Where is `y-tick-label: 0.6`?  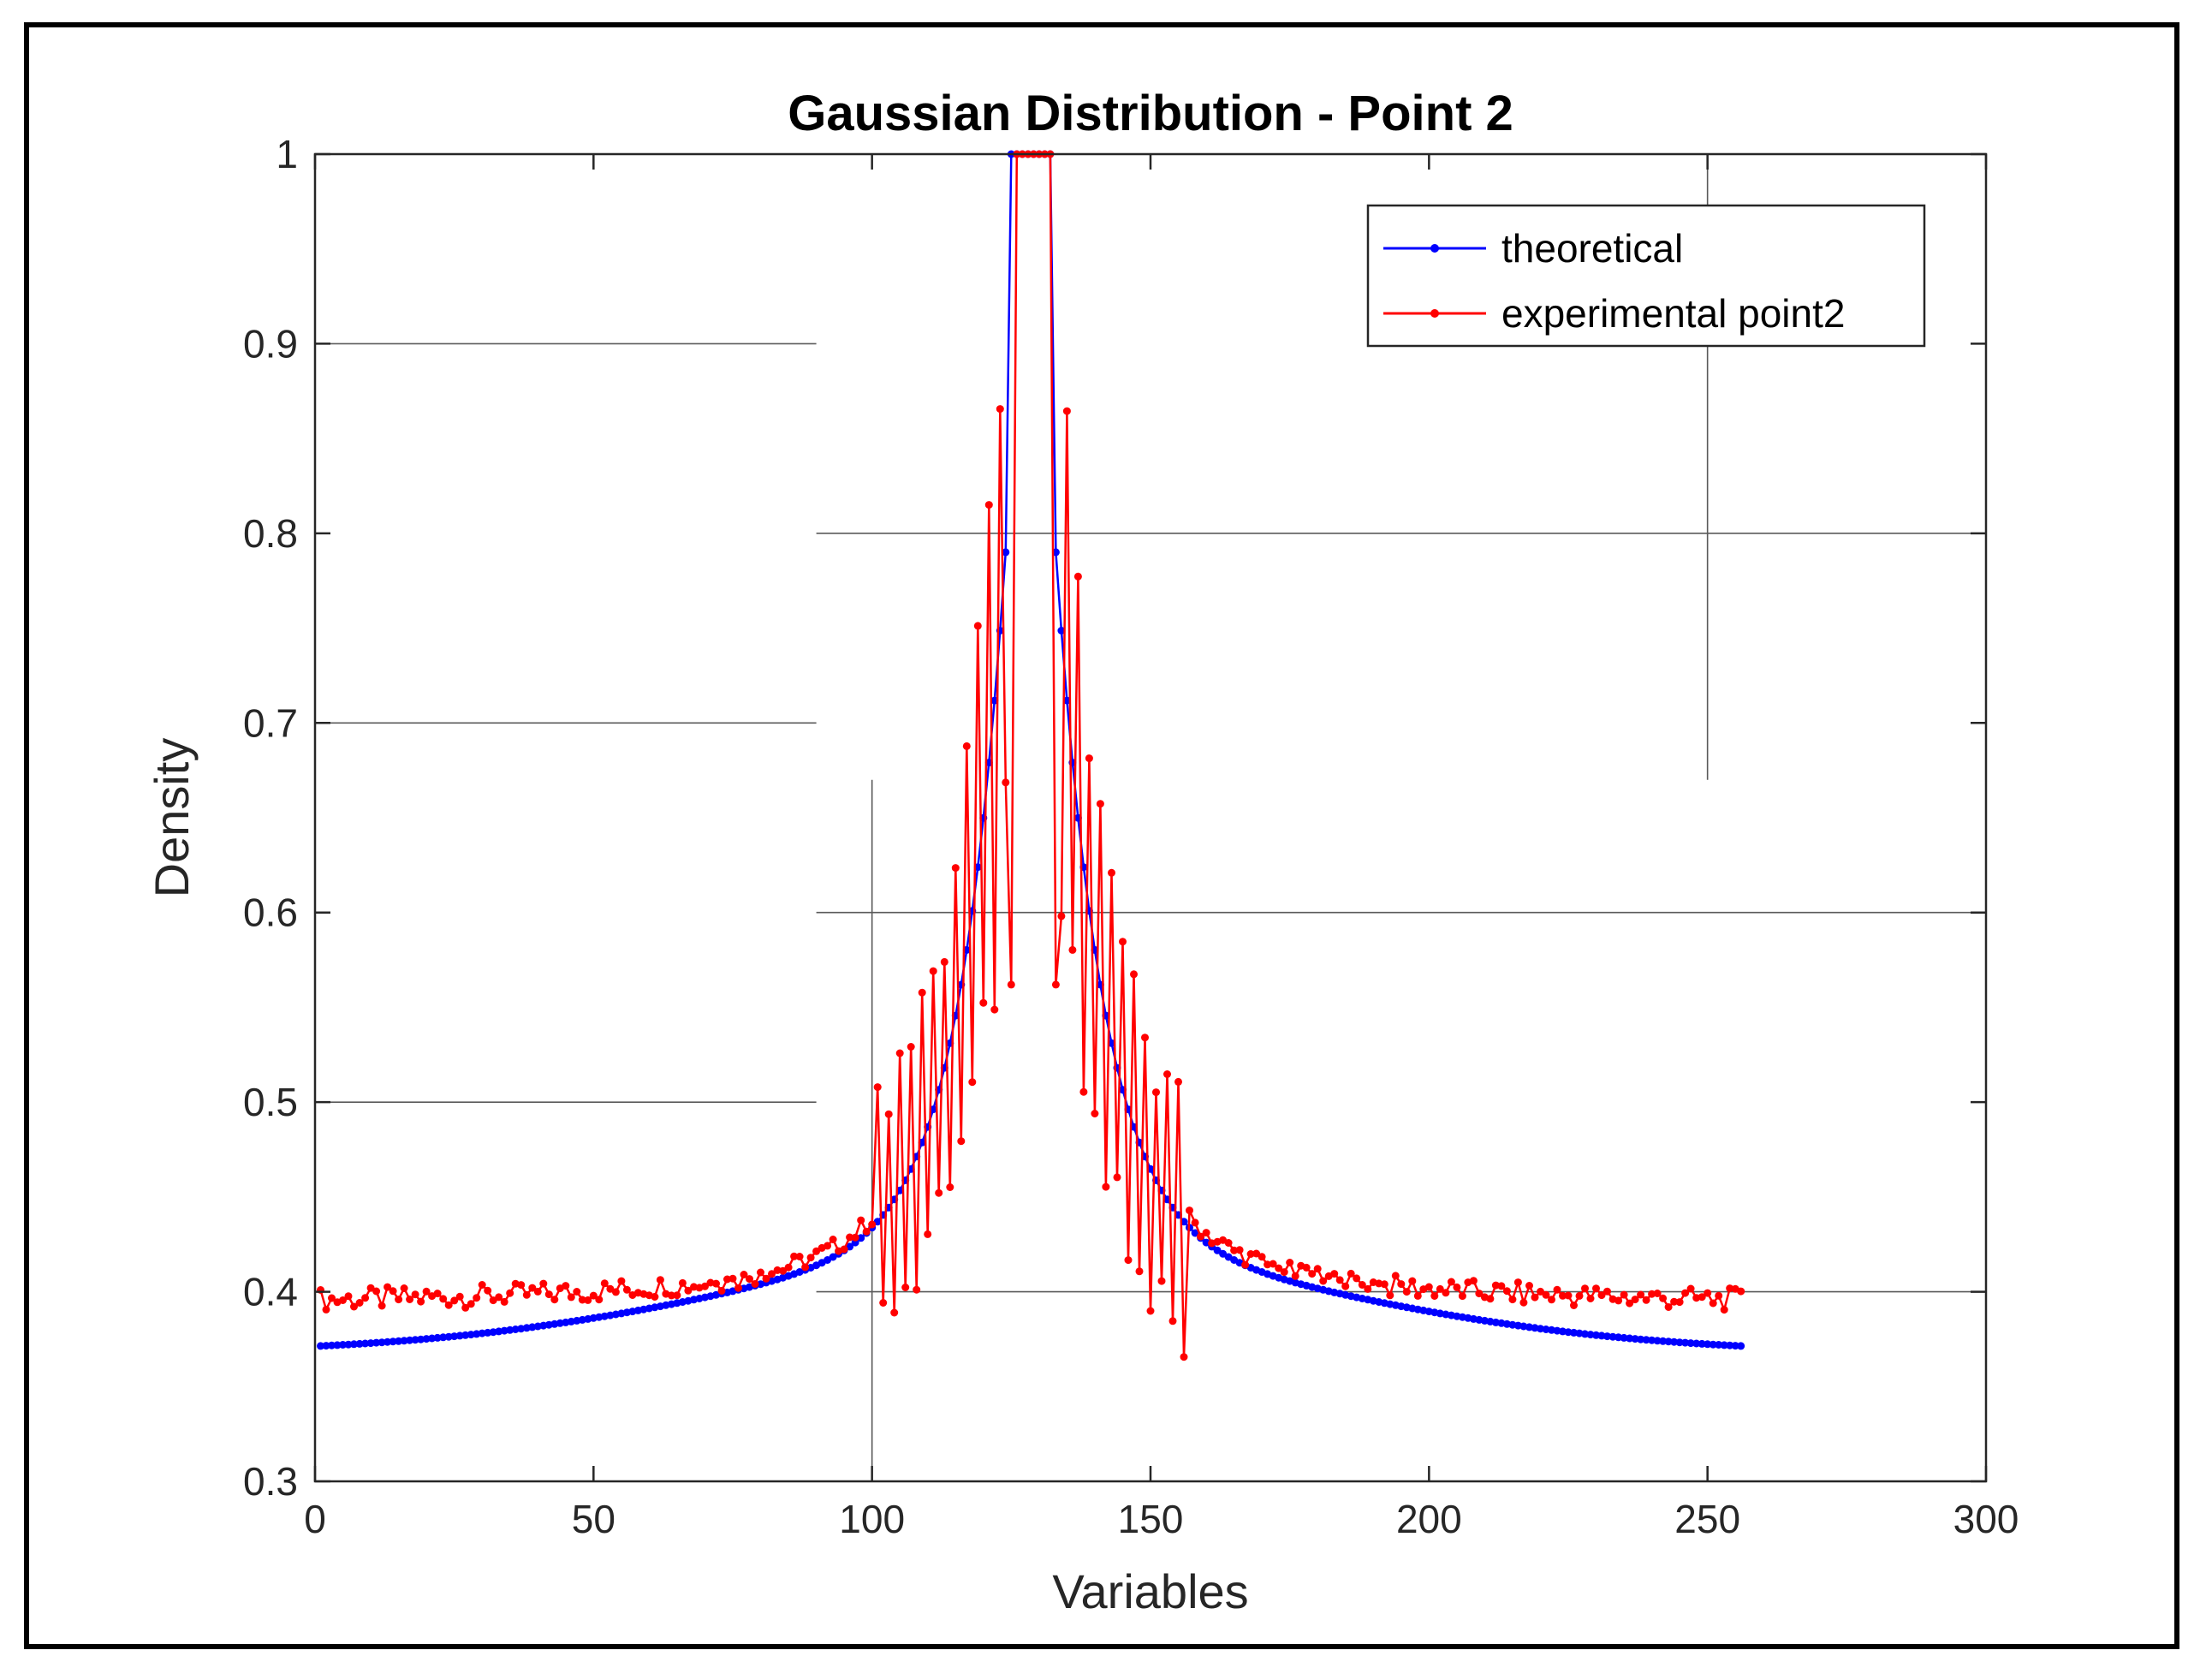
y-tick-label: 0.6 is located at coordinates (270, 913).